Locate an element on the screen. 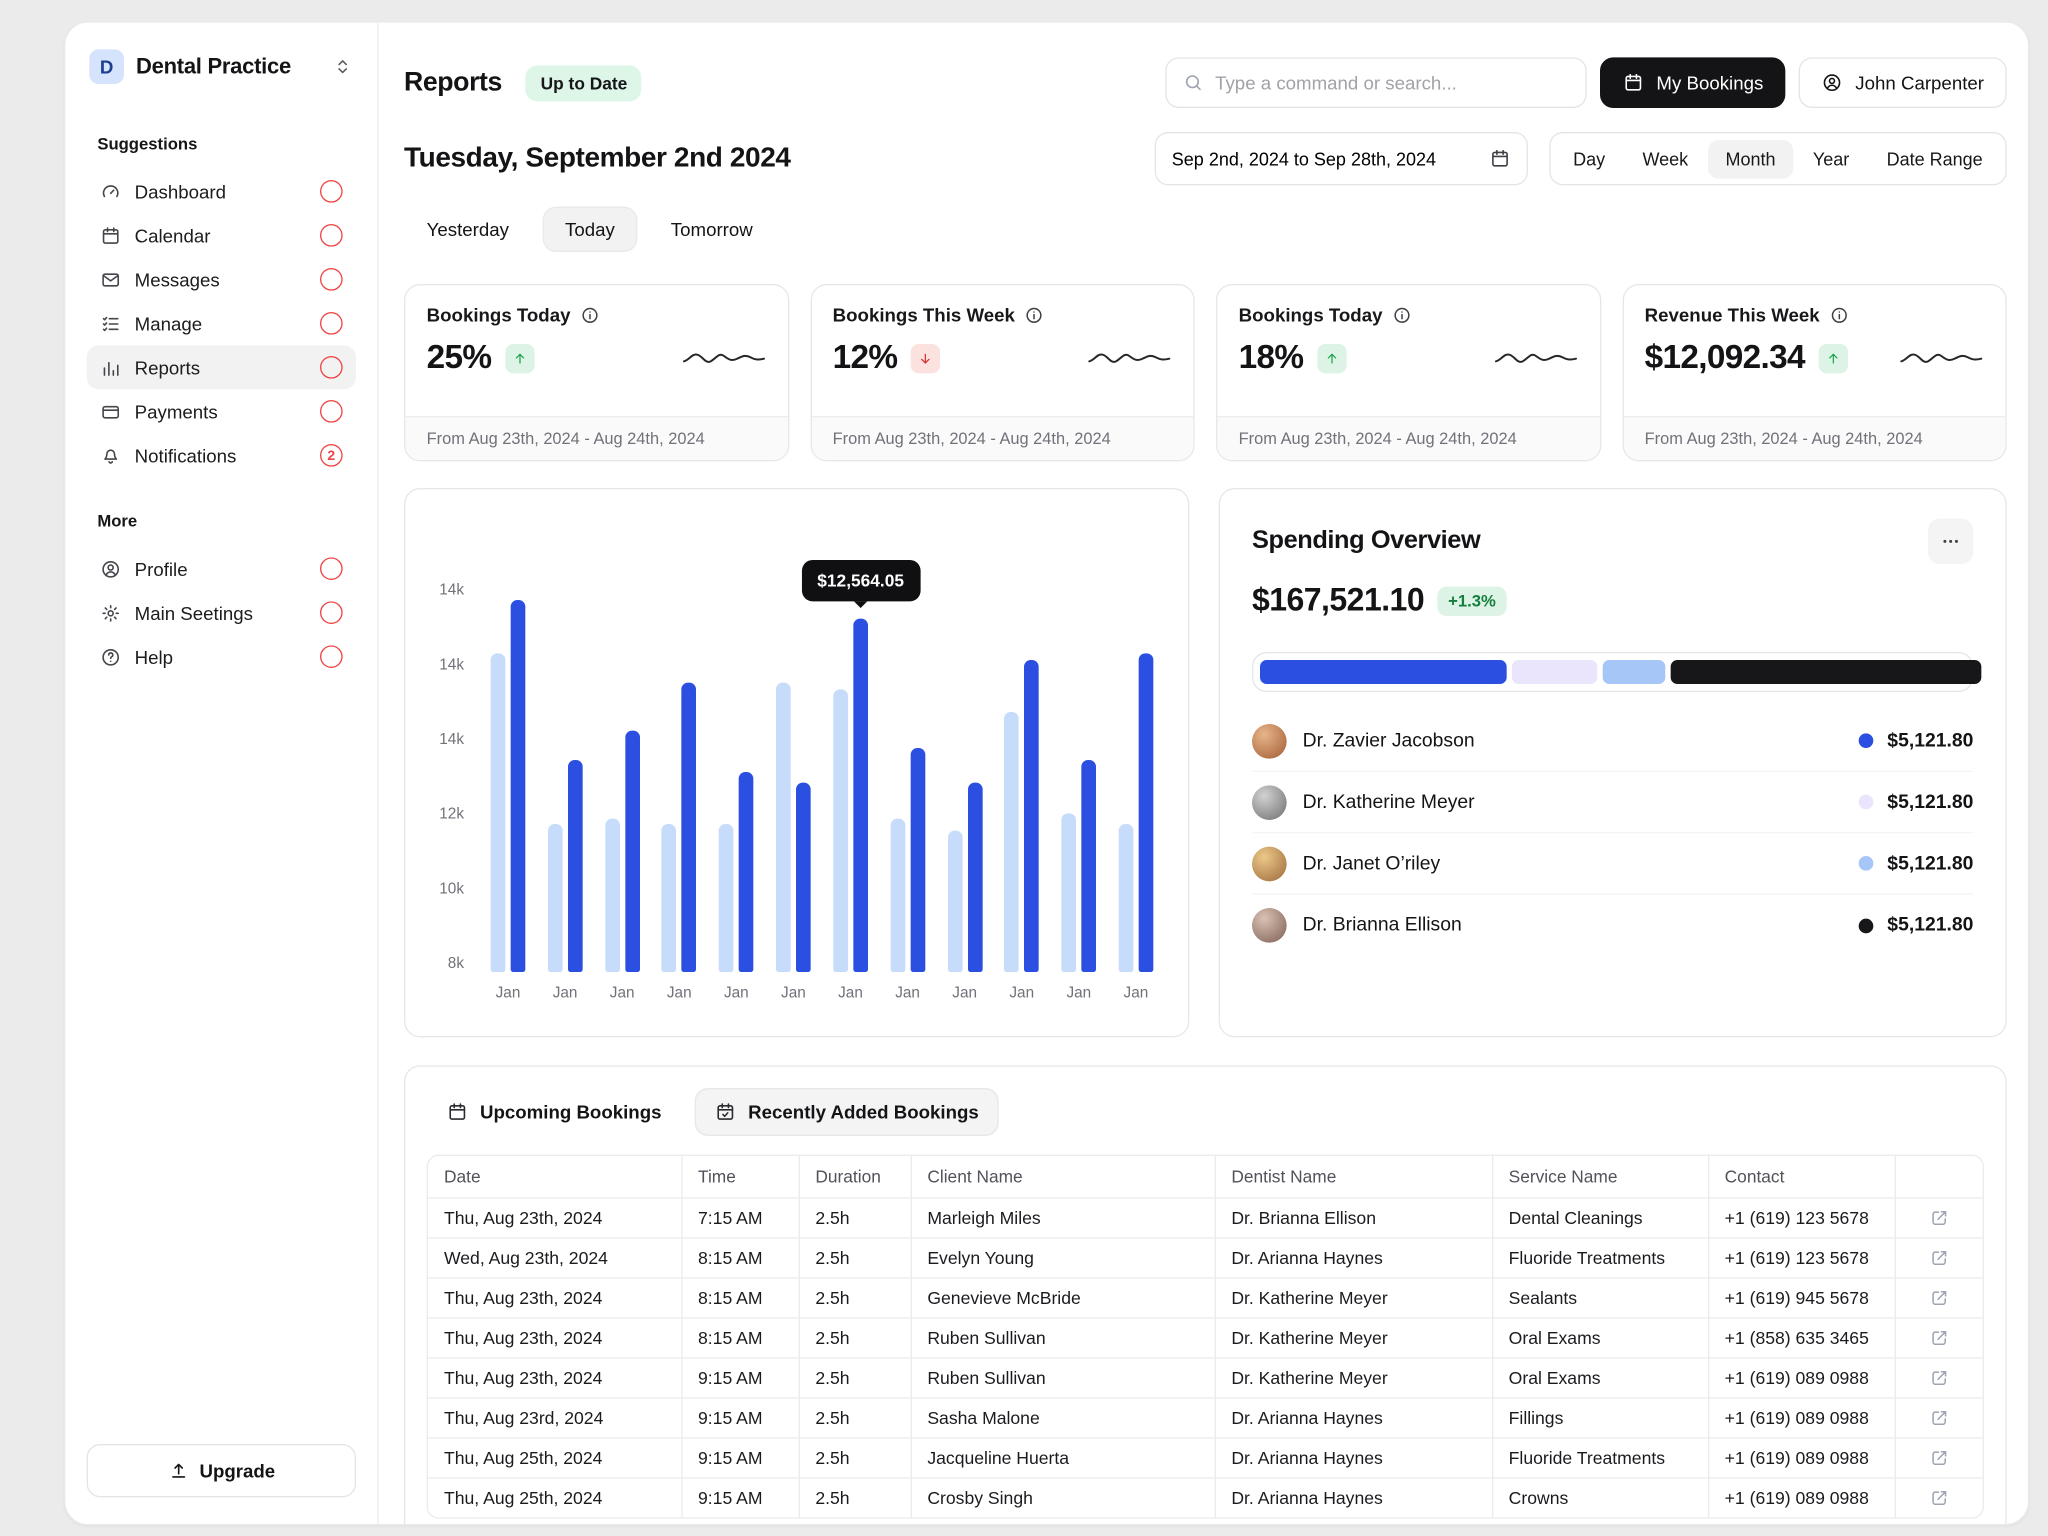 This screenshot has height=1536, width=2048. doctor-row: Dr. Katherine Meyer $5,121.80 is located at coordinates (1612, 803).